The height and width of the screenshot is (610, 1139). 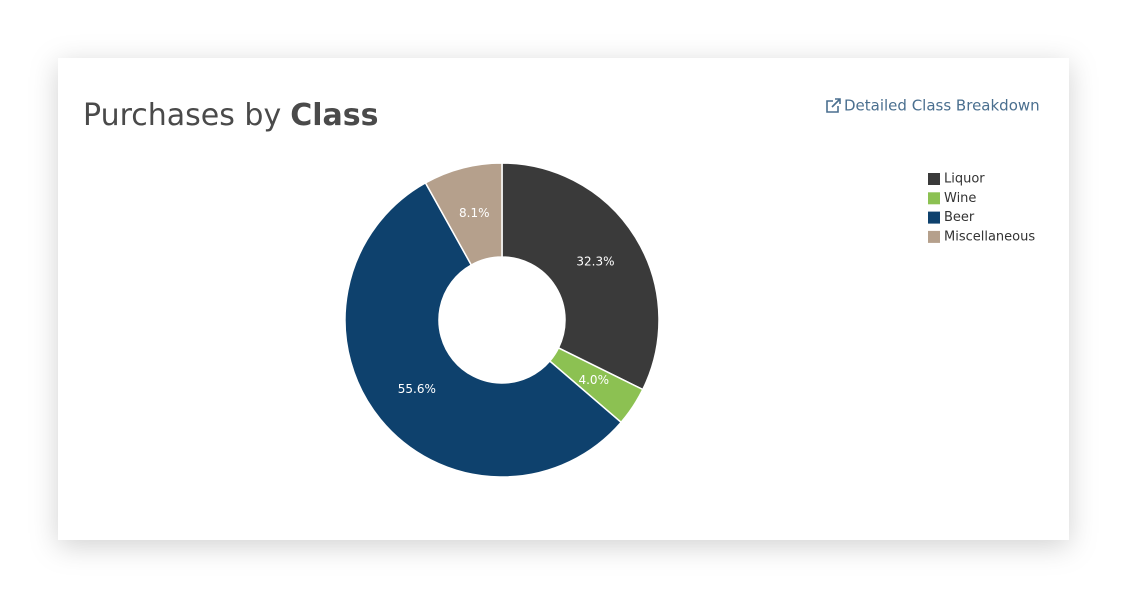 I want to click on chart-title: Purchases by Class, so click(x=230, y=115).